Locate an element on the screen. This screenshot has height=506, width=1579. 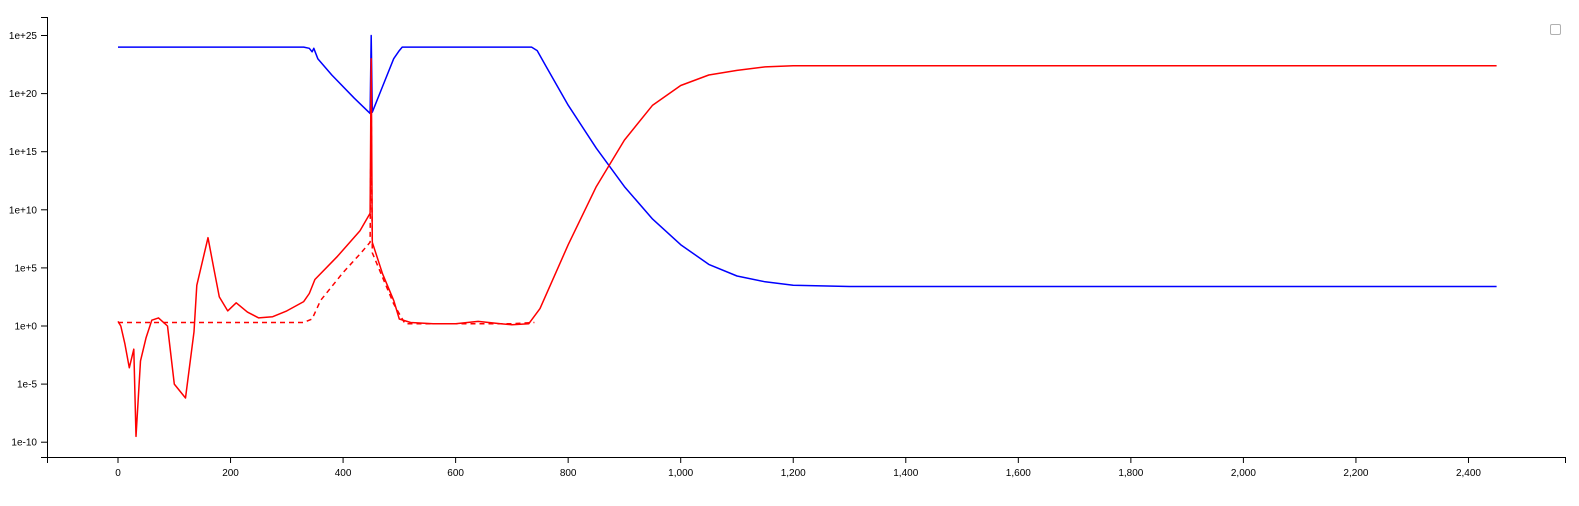
y-tick-label: 1e+10 is located at coordinates (23, 210).